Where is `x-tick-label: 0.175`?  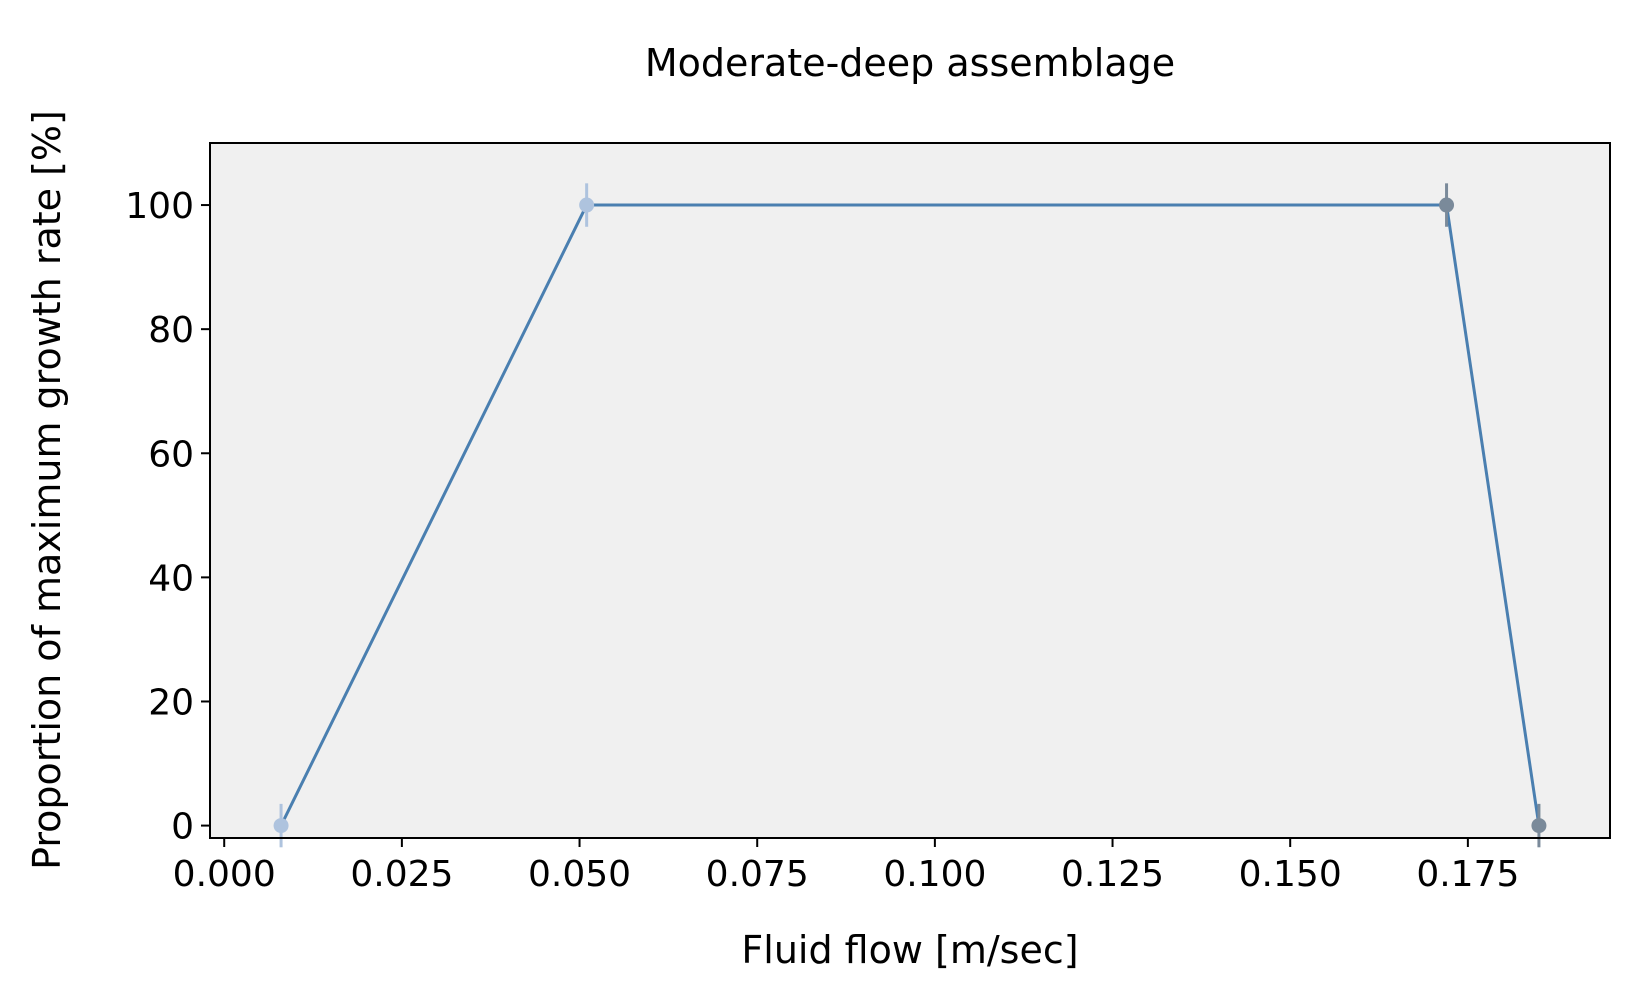 x-tick-label: 0.175 is located at coordinates (1467, 874).